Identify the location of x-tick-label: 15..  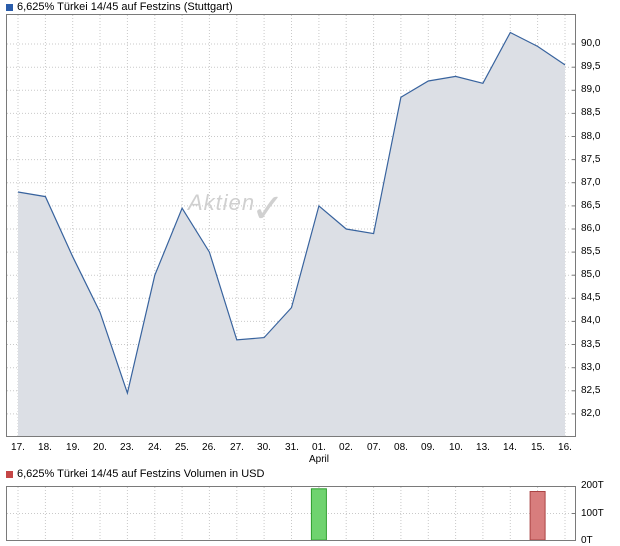
(538, 447).